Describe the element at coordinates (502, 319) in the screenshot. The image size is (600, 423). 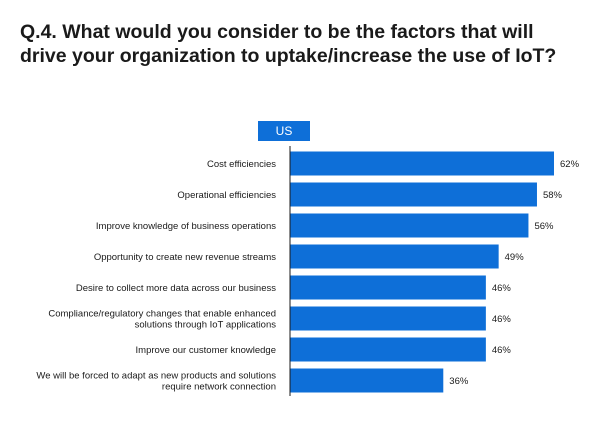
I see `value-label-5: 46%` at that location.